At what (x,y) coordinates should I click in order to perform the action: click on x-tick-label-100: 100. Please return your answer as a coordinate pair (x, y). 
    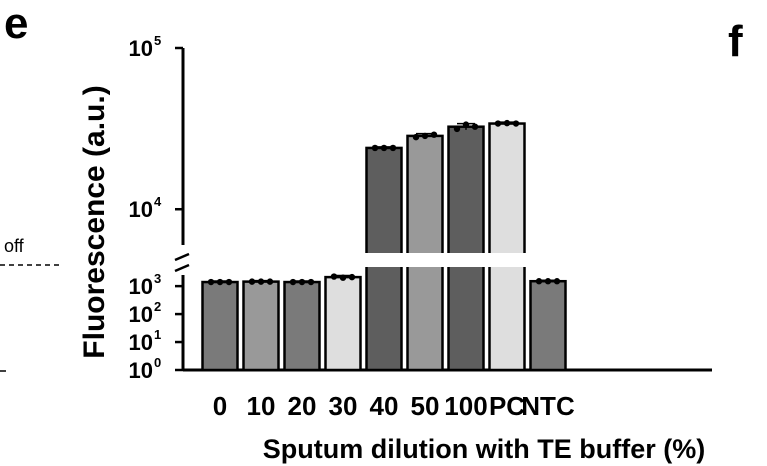
    Looking at the image, I should click on (465, 406).